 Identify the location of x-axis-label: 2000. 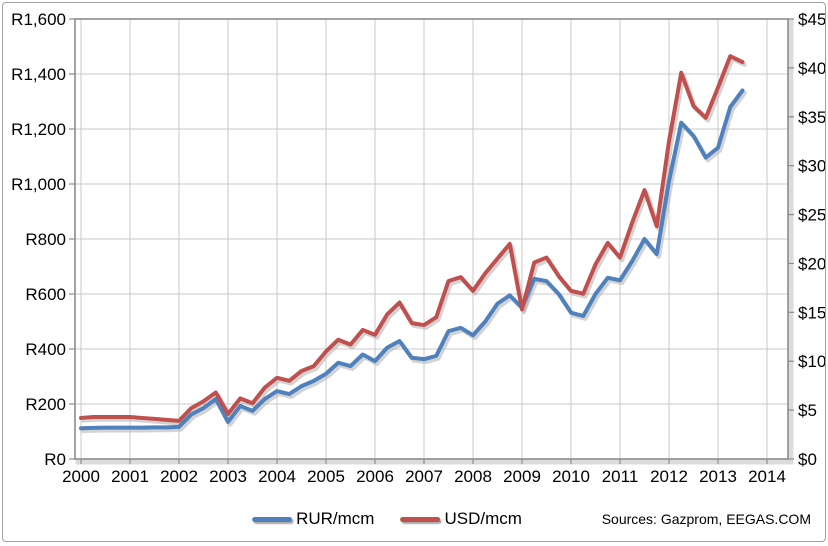
(81, 476).